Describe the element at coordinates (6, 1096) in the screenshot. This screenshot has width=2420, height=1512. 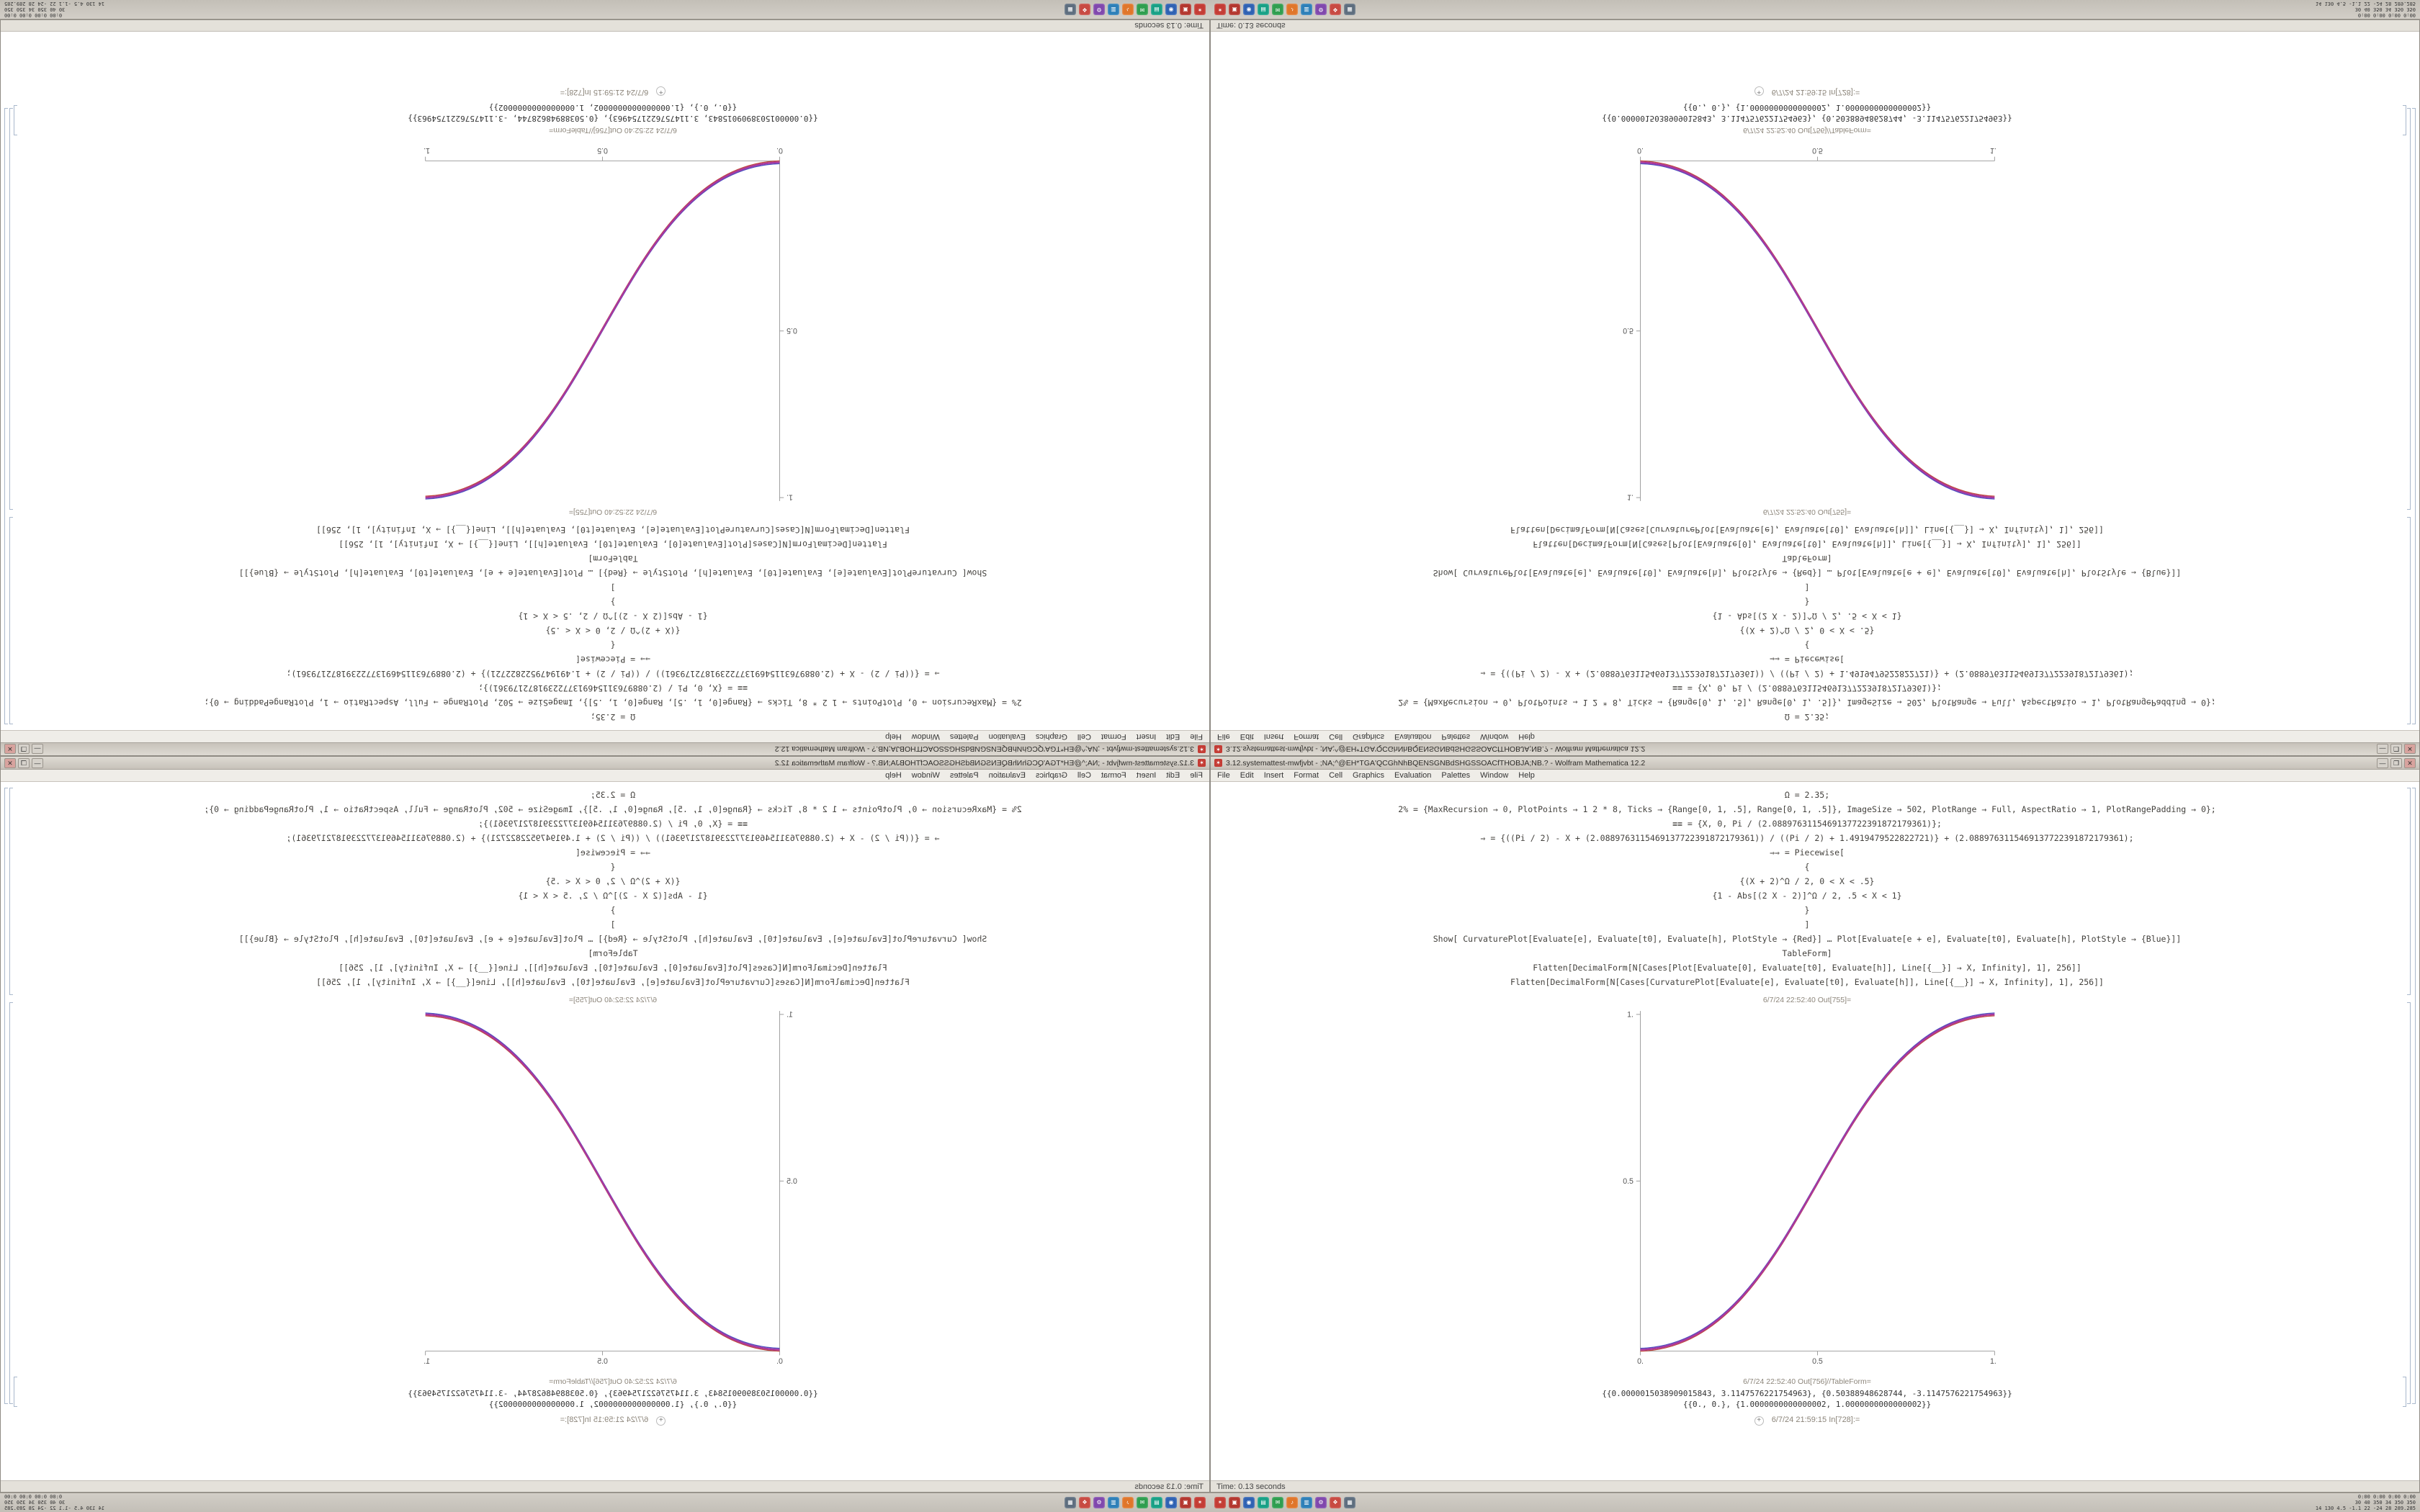
I see `cell-group-bracket` at that location.